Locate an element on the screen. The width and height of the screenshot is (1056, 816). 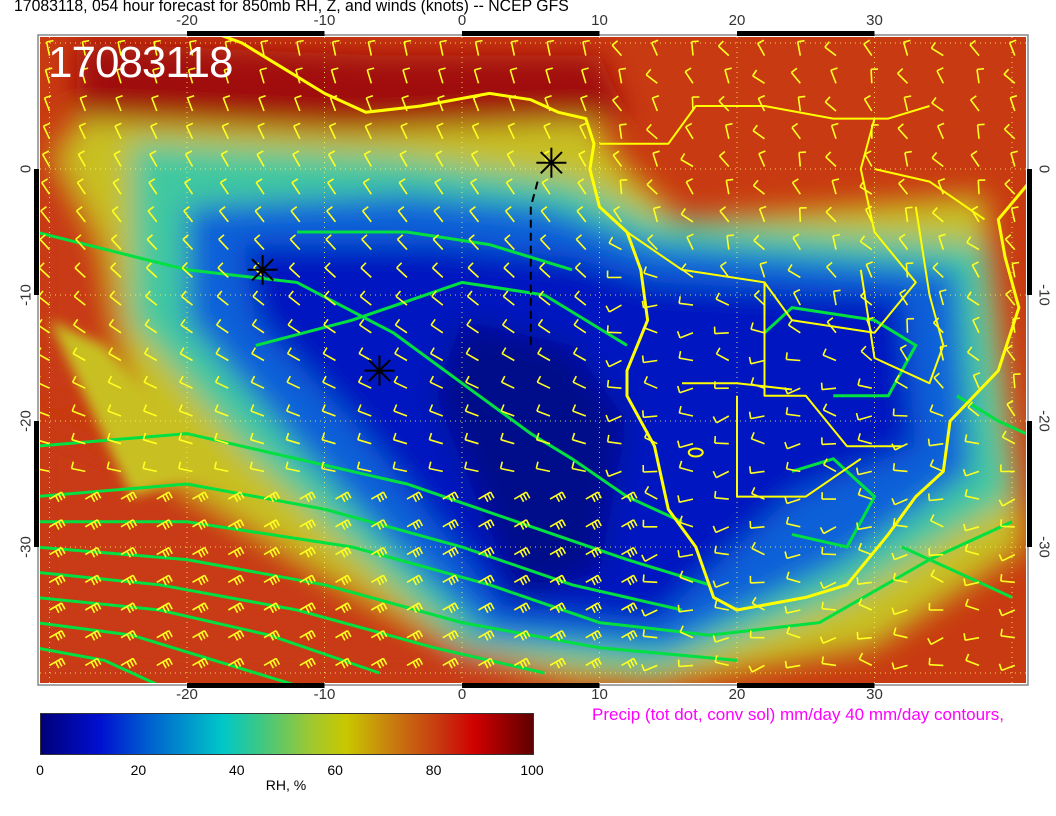
top-lon-tick: 30 is located at coordinates (874, 20).